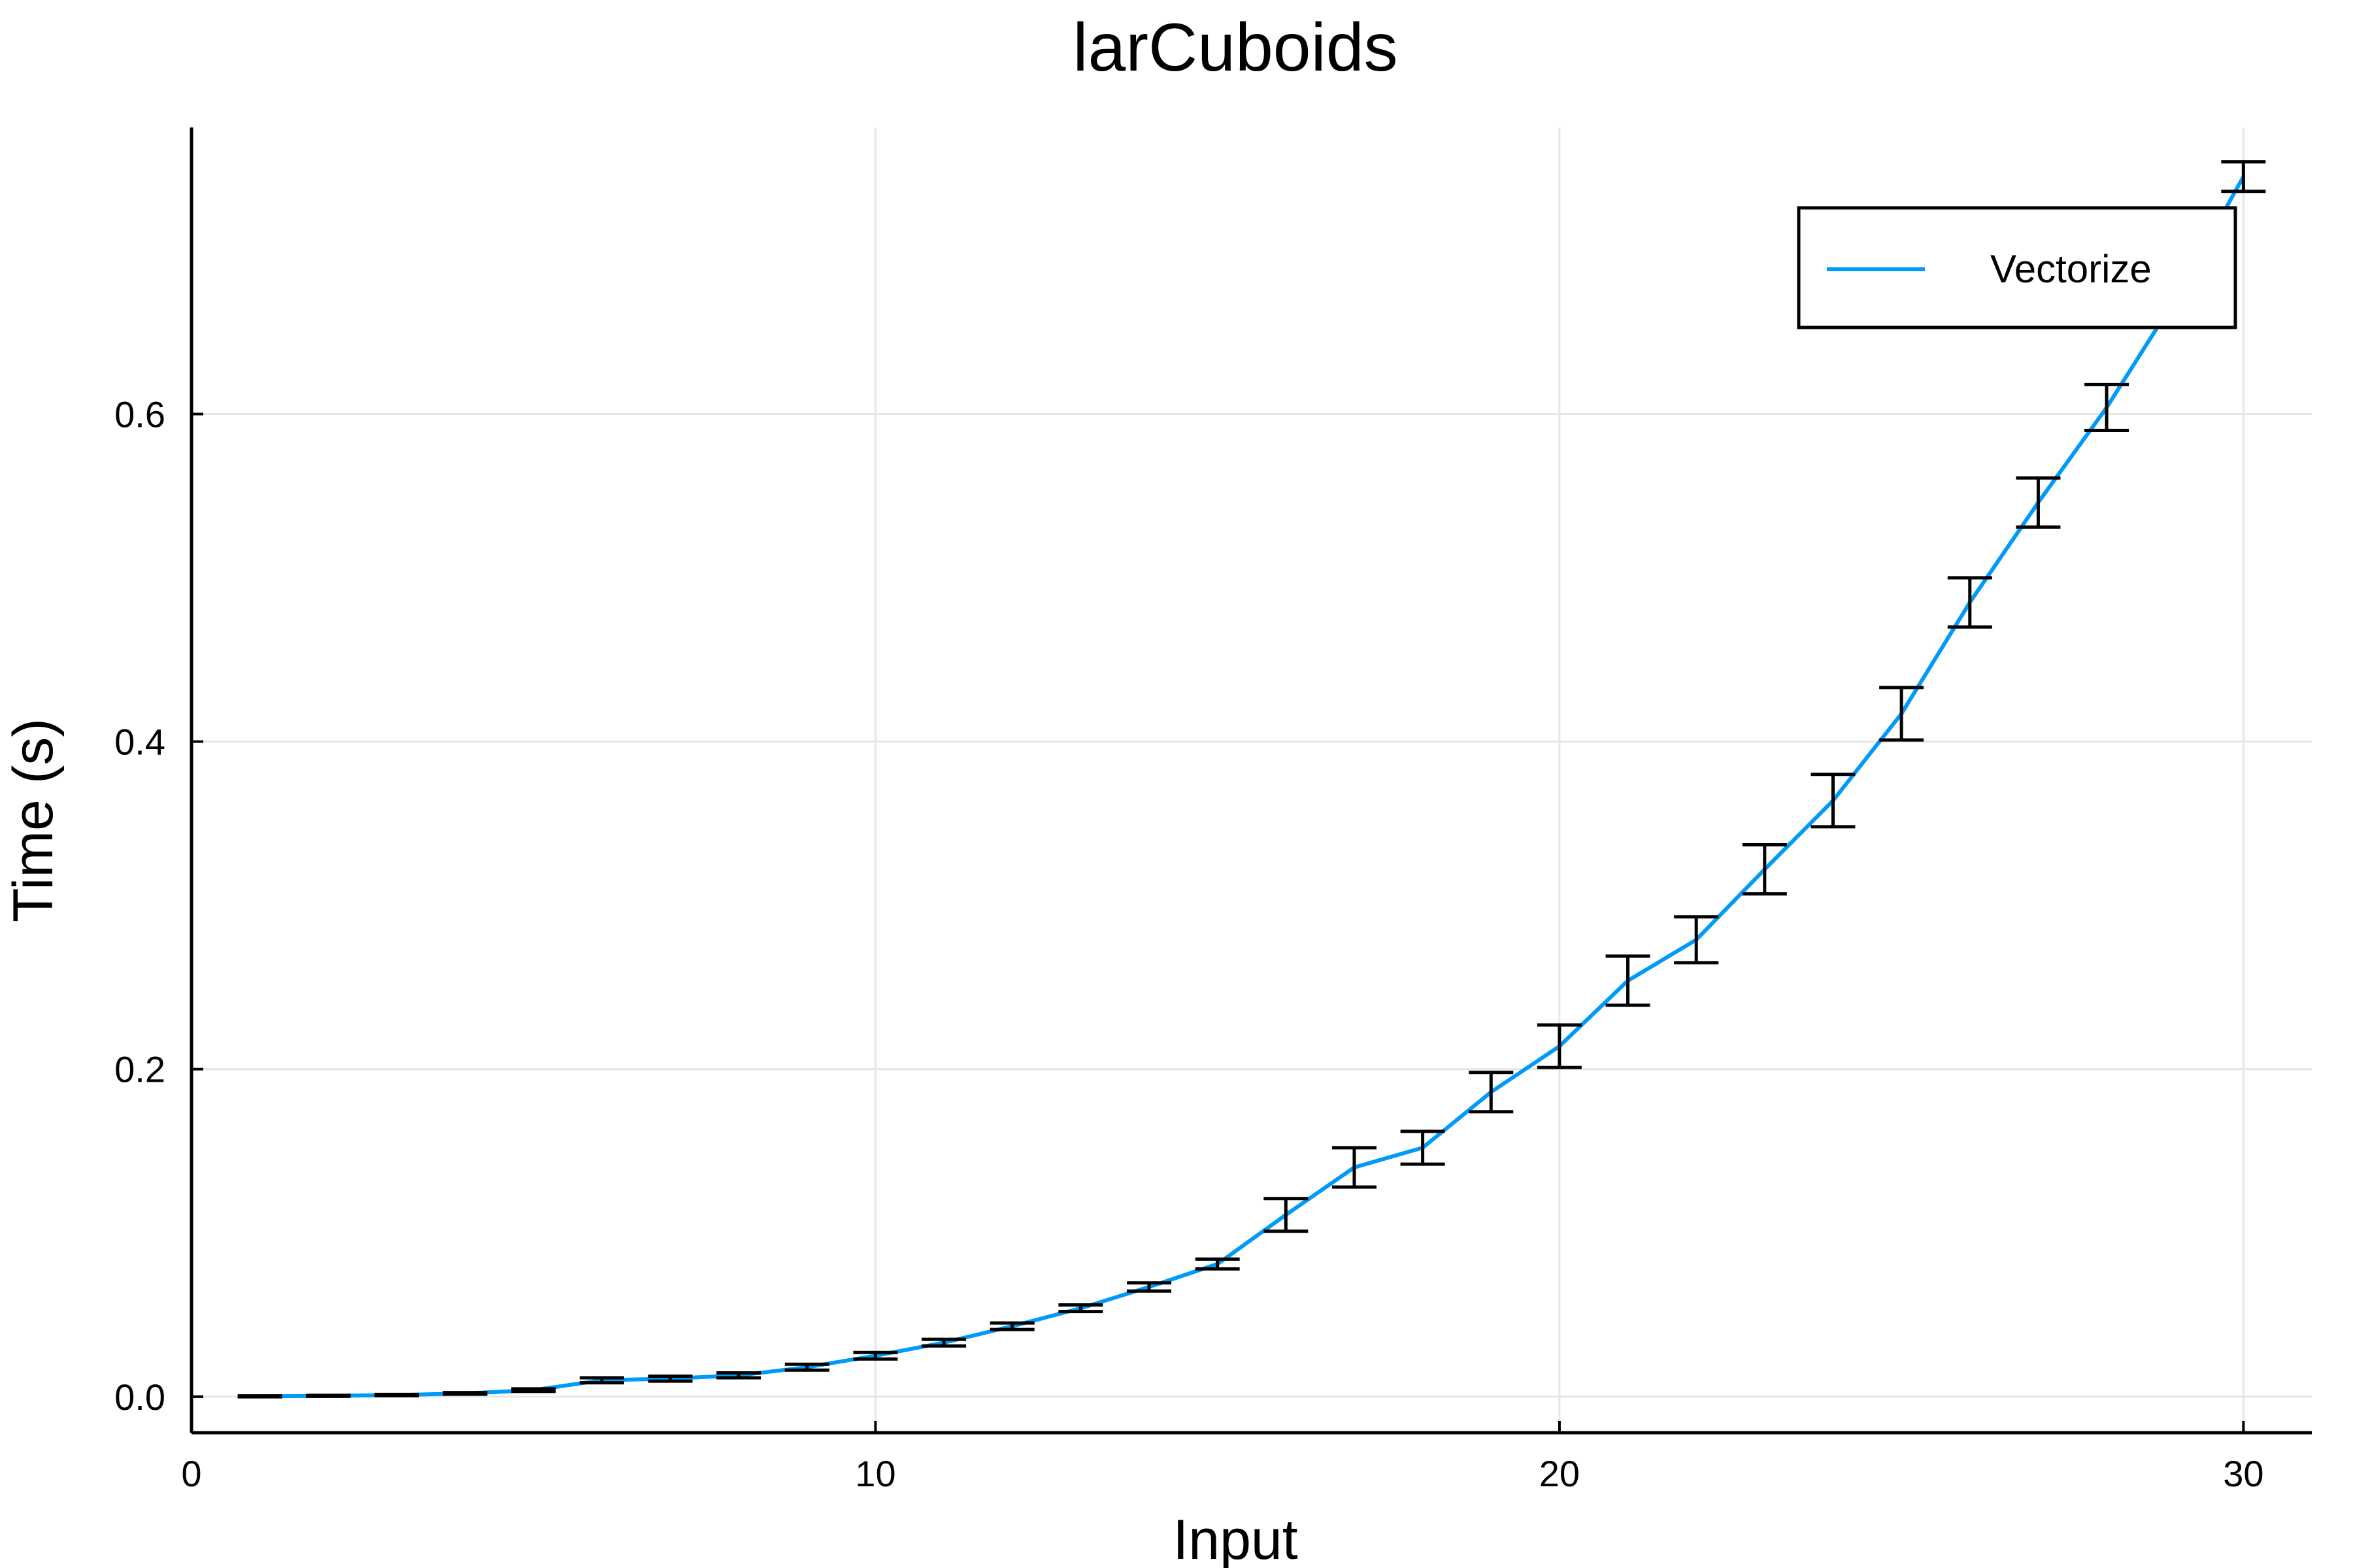  I want to click on y-tick-label: 0.2, so click(139, 1069).